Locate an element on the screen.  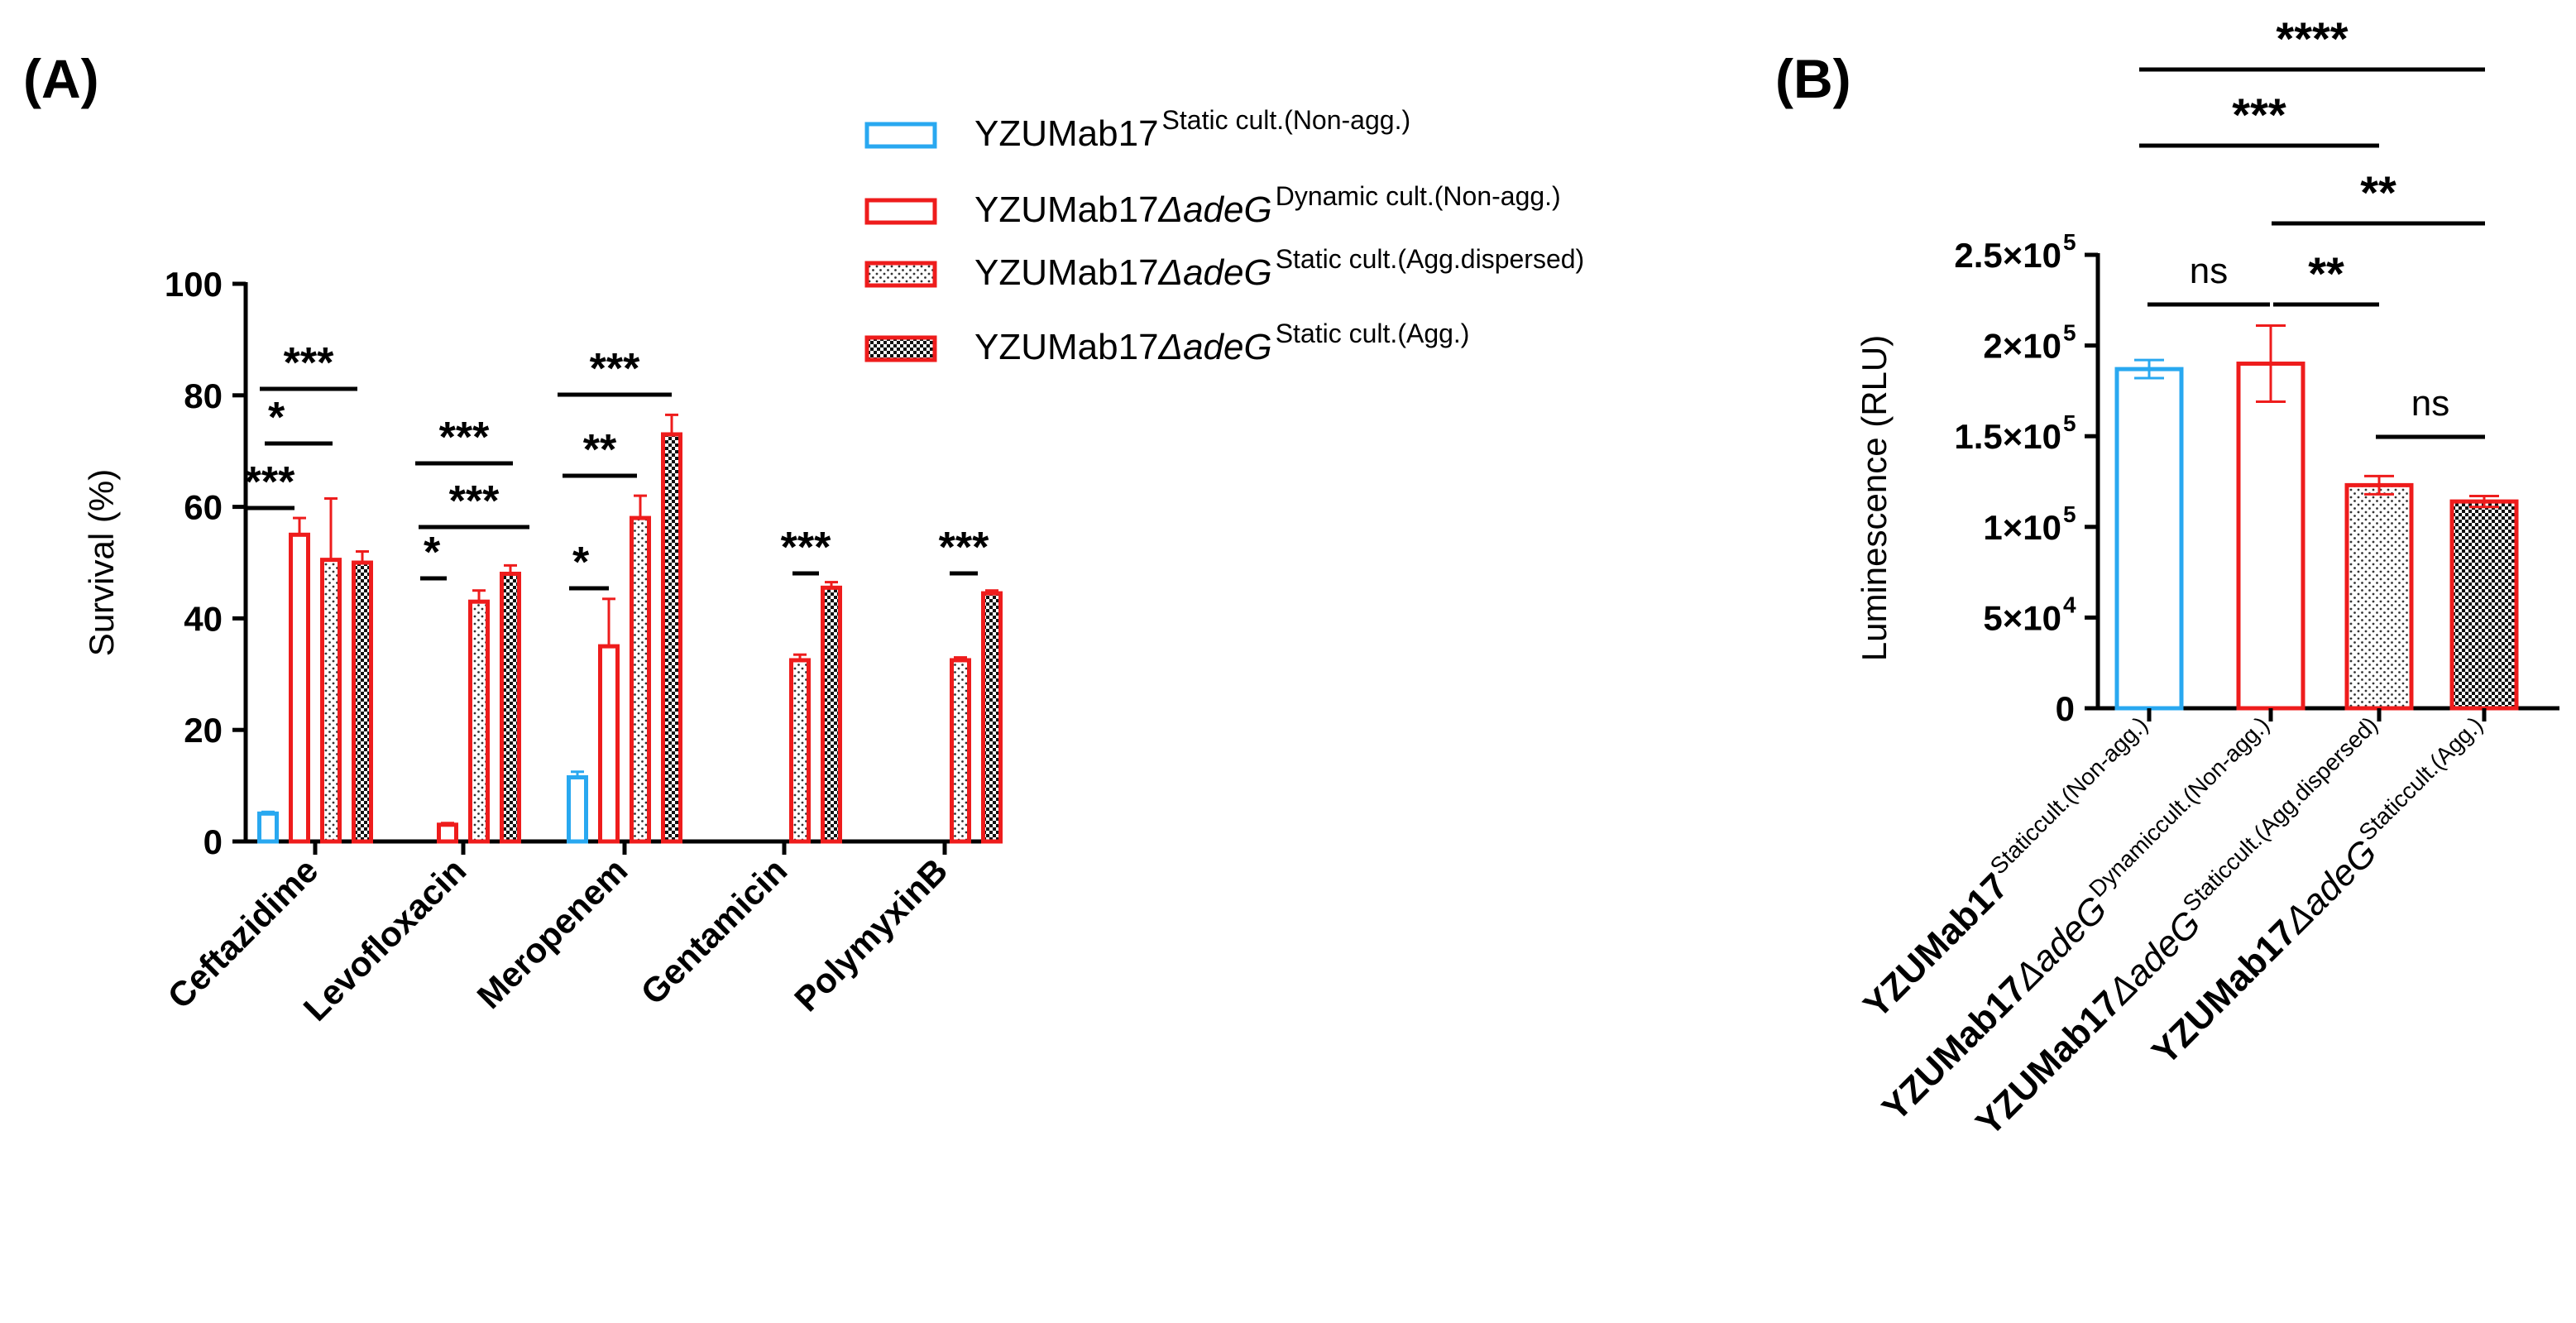
legend-superscript: Dynamic cult.(Non-agg.) is located at coordinates (1419, 196).